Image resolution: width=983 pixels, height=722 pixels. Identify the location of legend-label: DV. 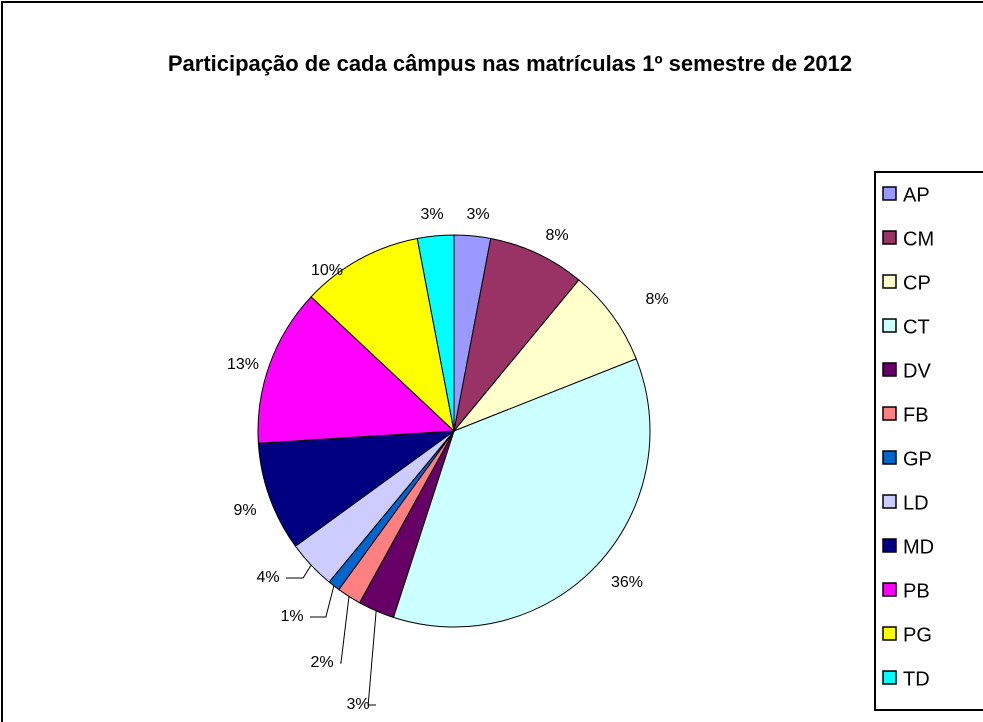
(917, 371).